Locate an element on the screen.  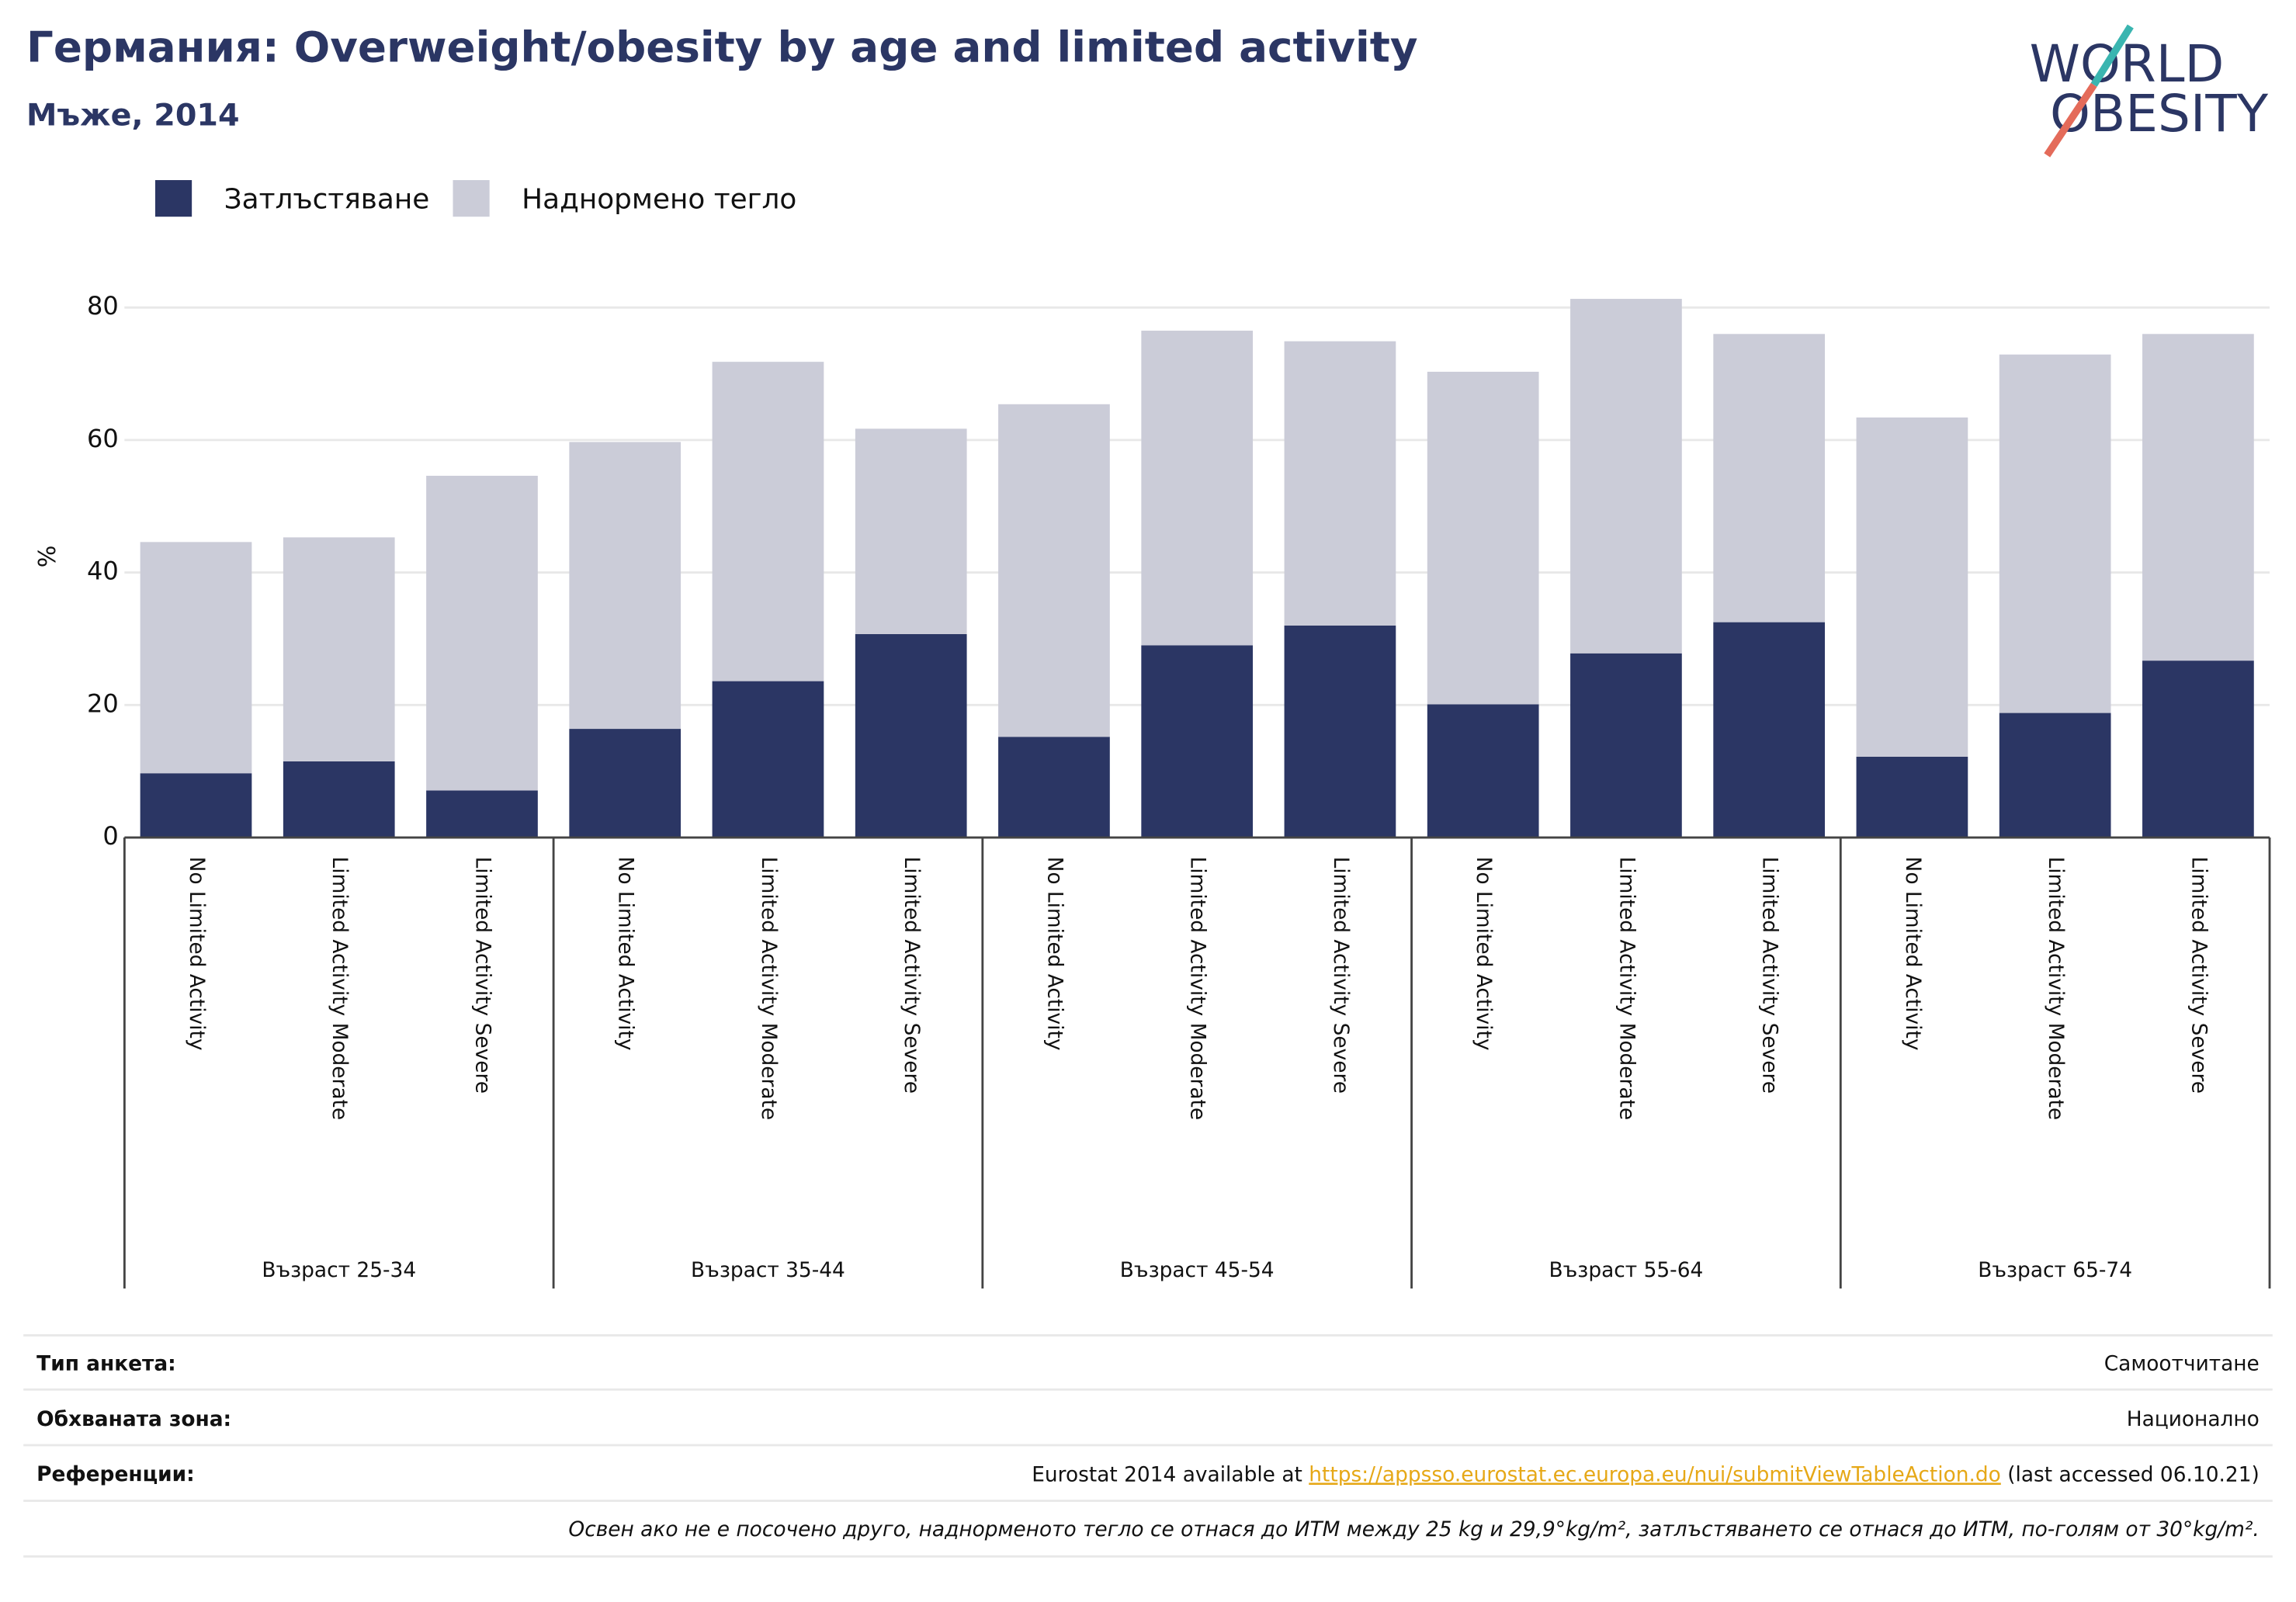
row-value: Самоотчитане is located at coordinates (2182, 1364).